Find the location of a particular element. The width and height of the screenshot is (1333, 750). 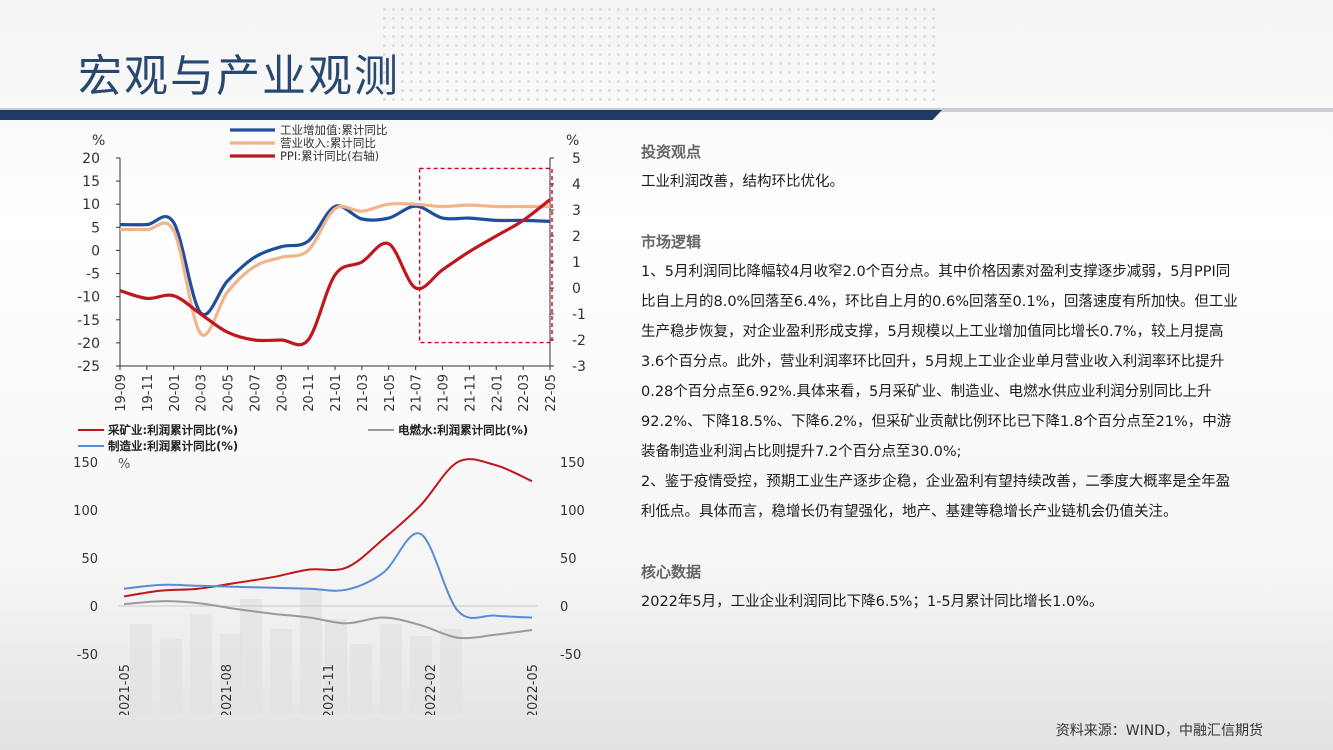

y-tick-label-left: 150 is located at coordinates (85, 463).